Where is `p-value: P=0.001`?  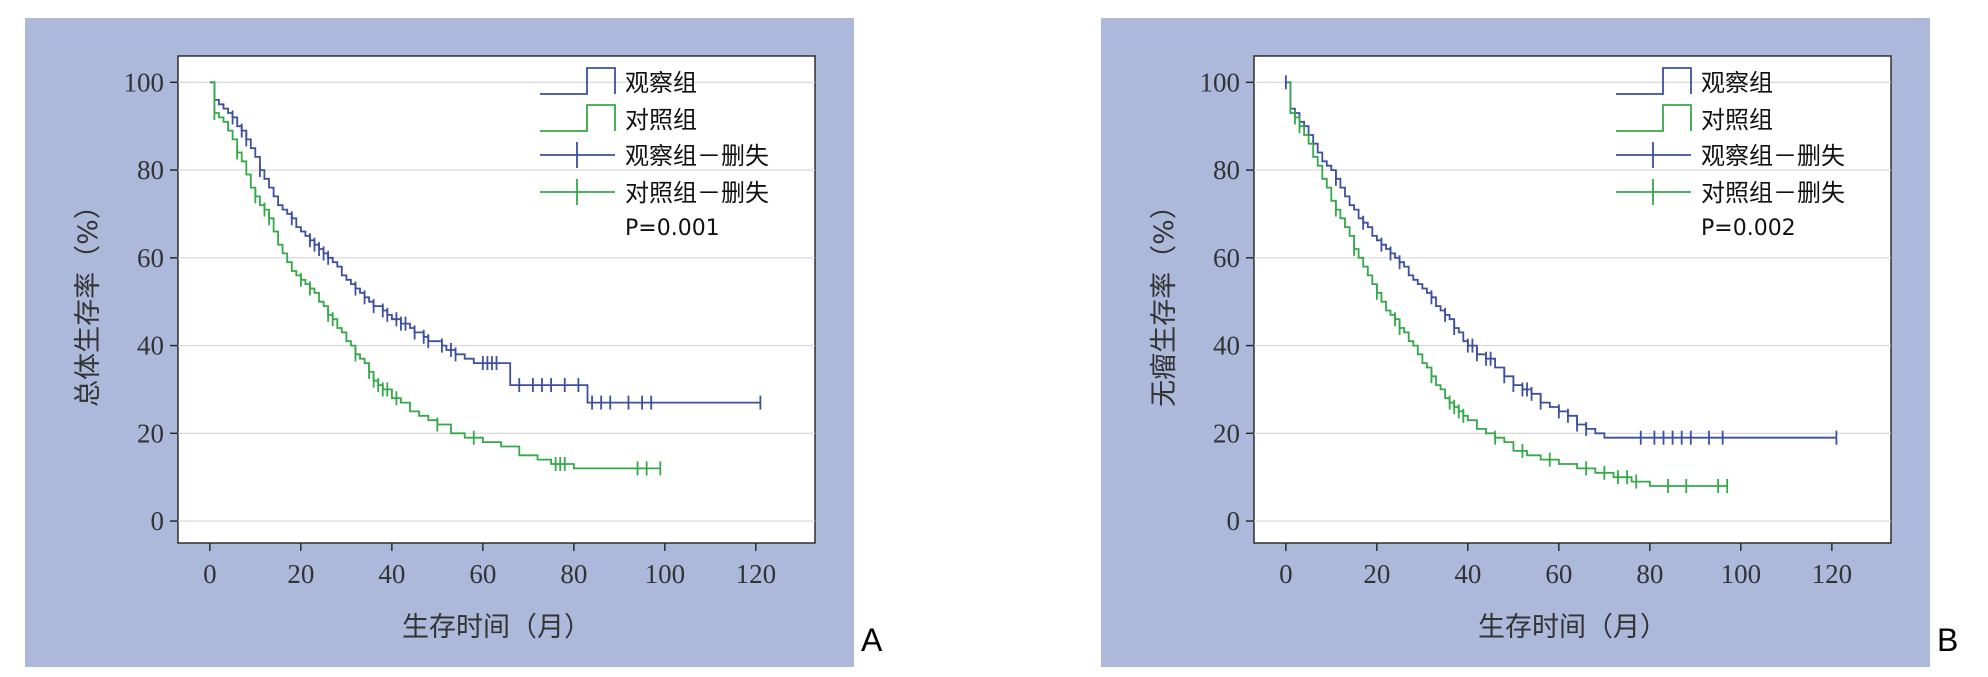
p-value: P=0.001 is located at coordinates (672, 228).